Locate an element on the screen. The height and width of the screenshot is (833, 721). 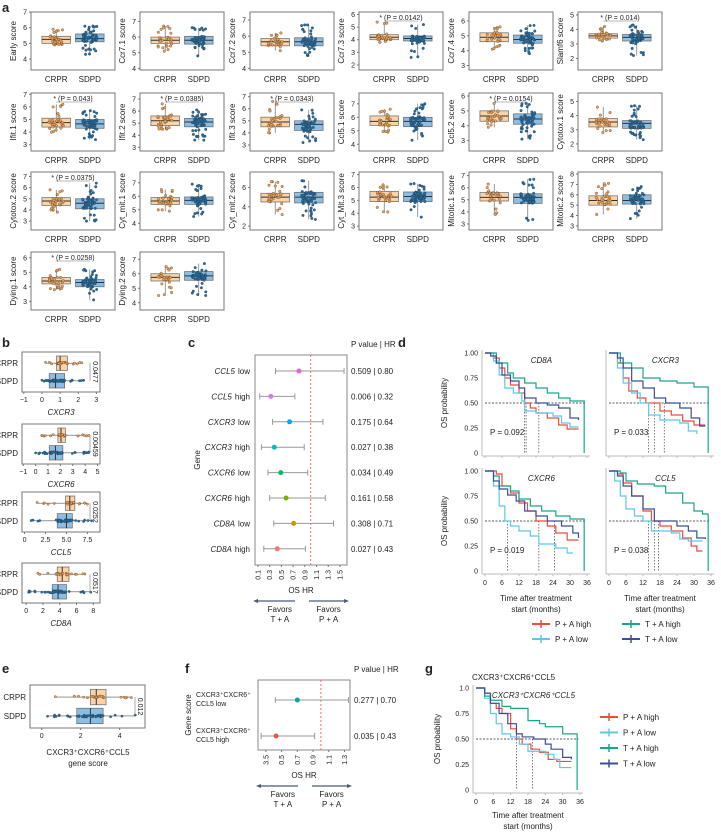
forest-row is located at coordinates (310, 371).